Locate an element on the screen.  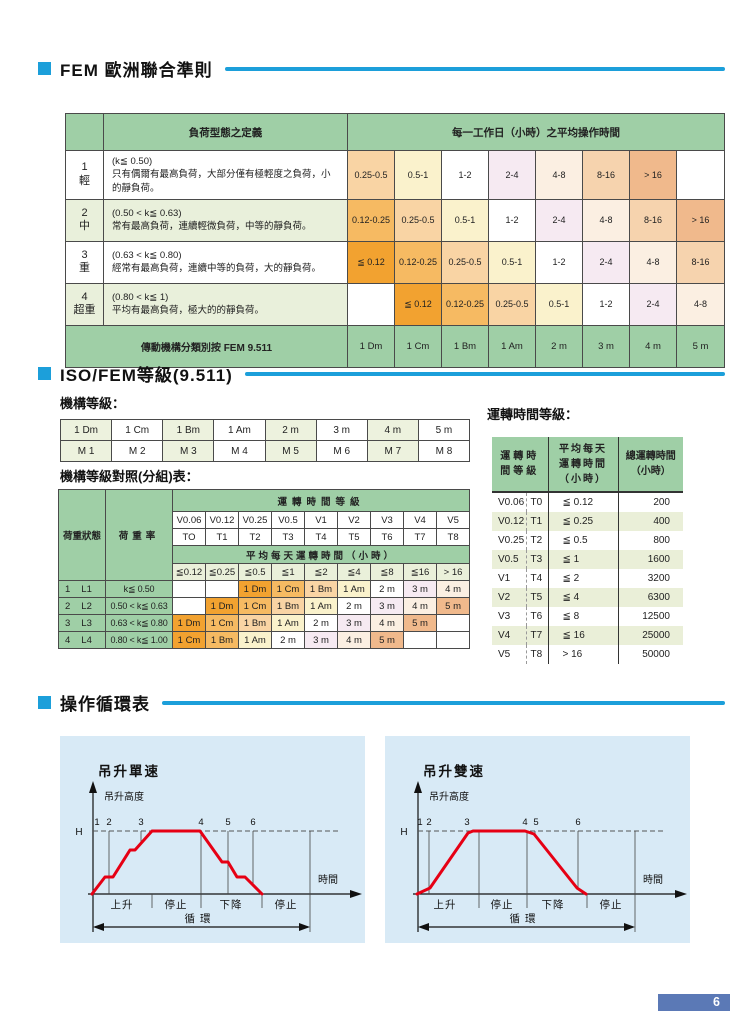
diagram-title: 吊升雙速 is located at coordinates (454, 771).